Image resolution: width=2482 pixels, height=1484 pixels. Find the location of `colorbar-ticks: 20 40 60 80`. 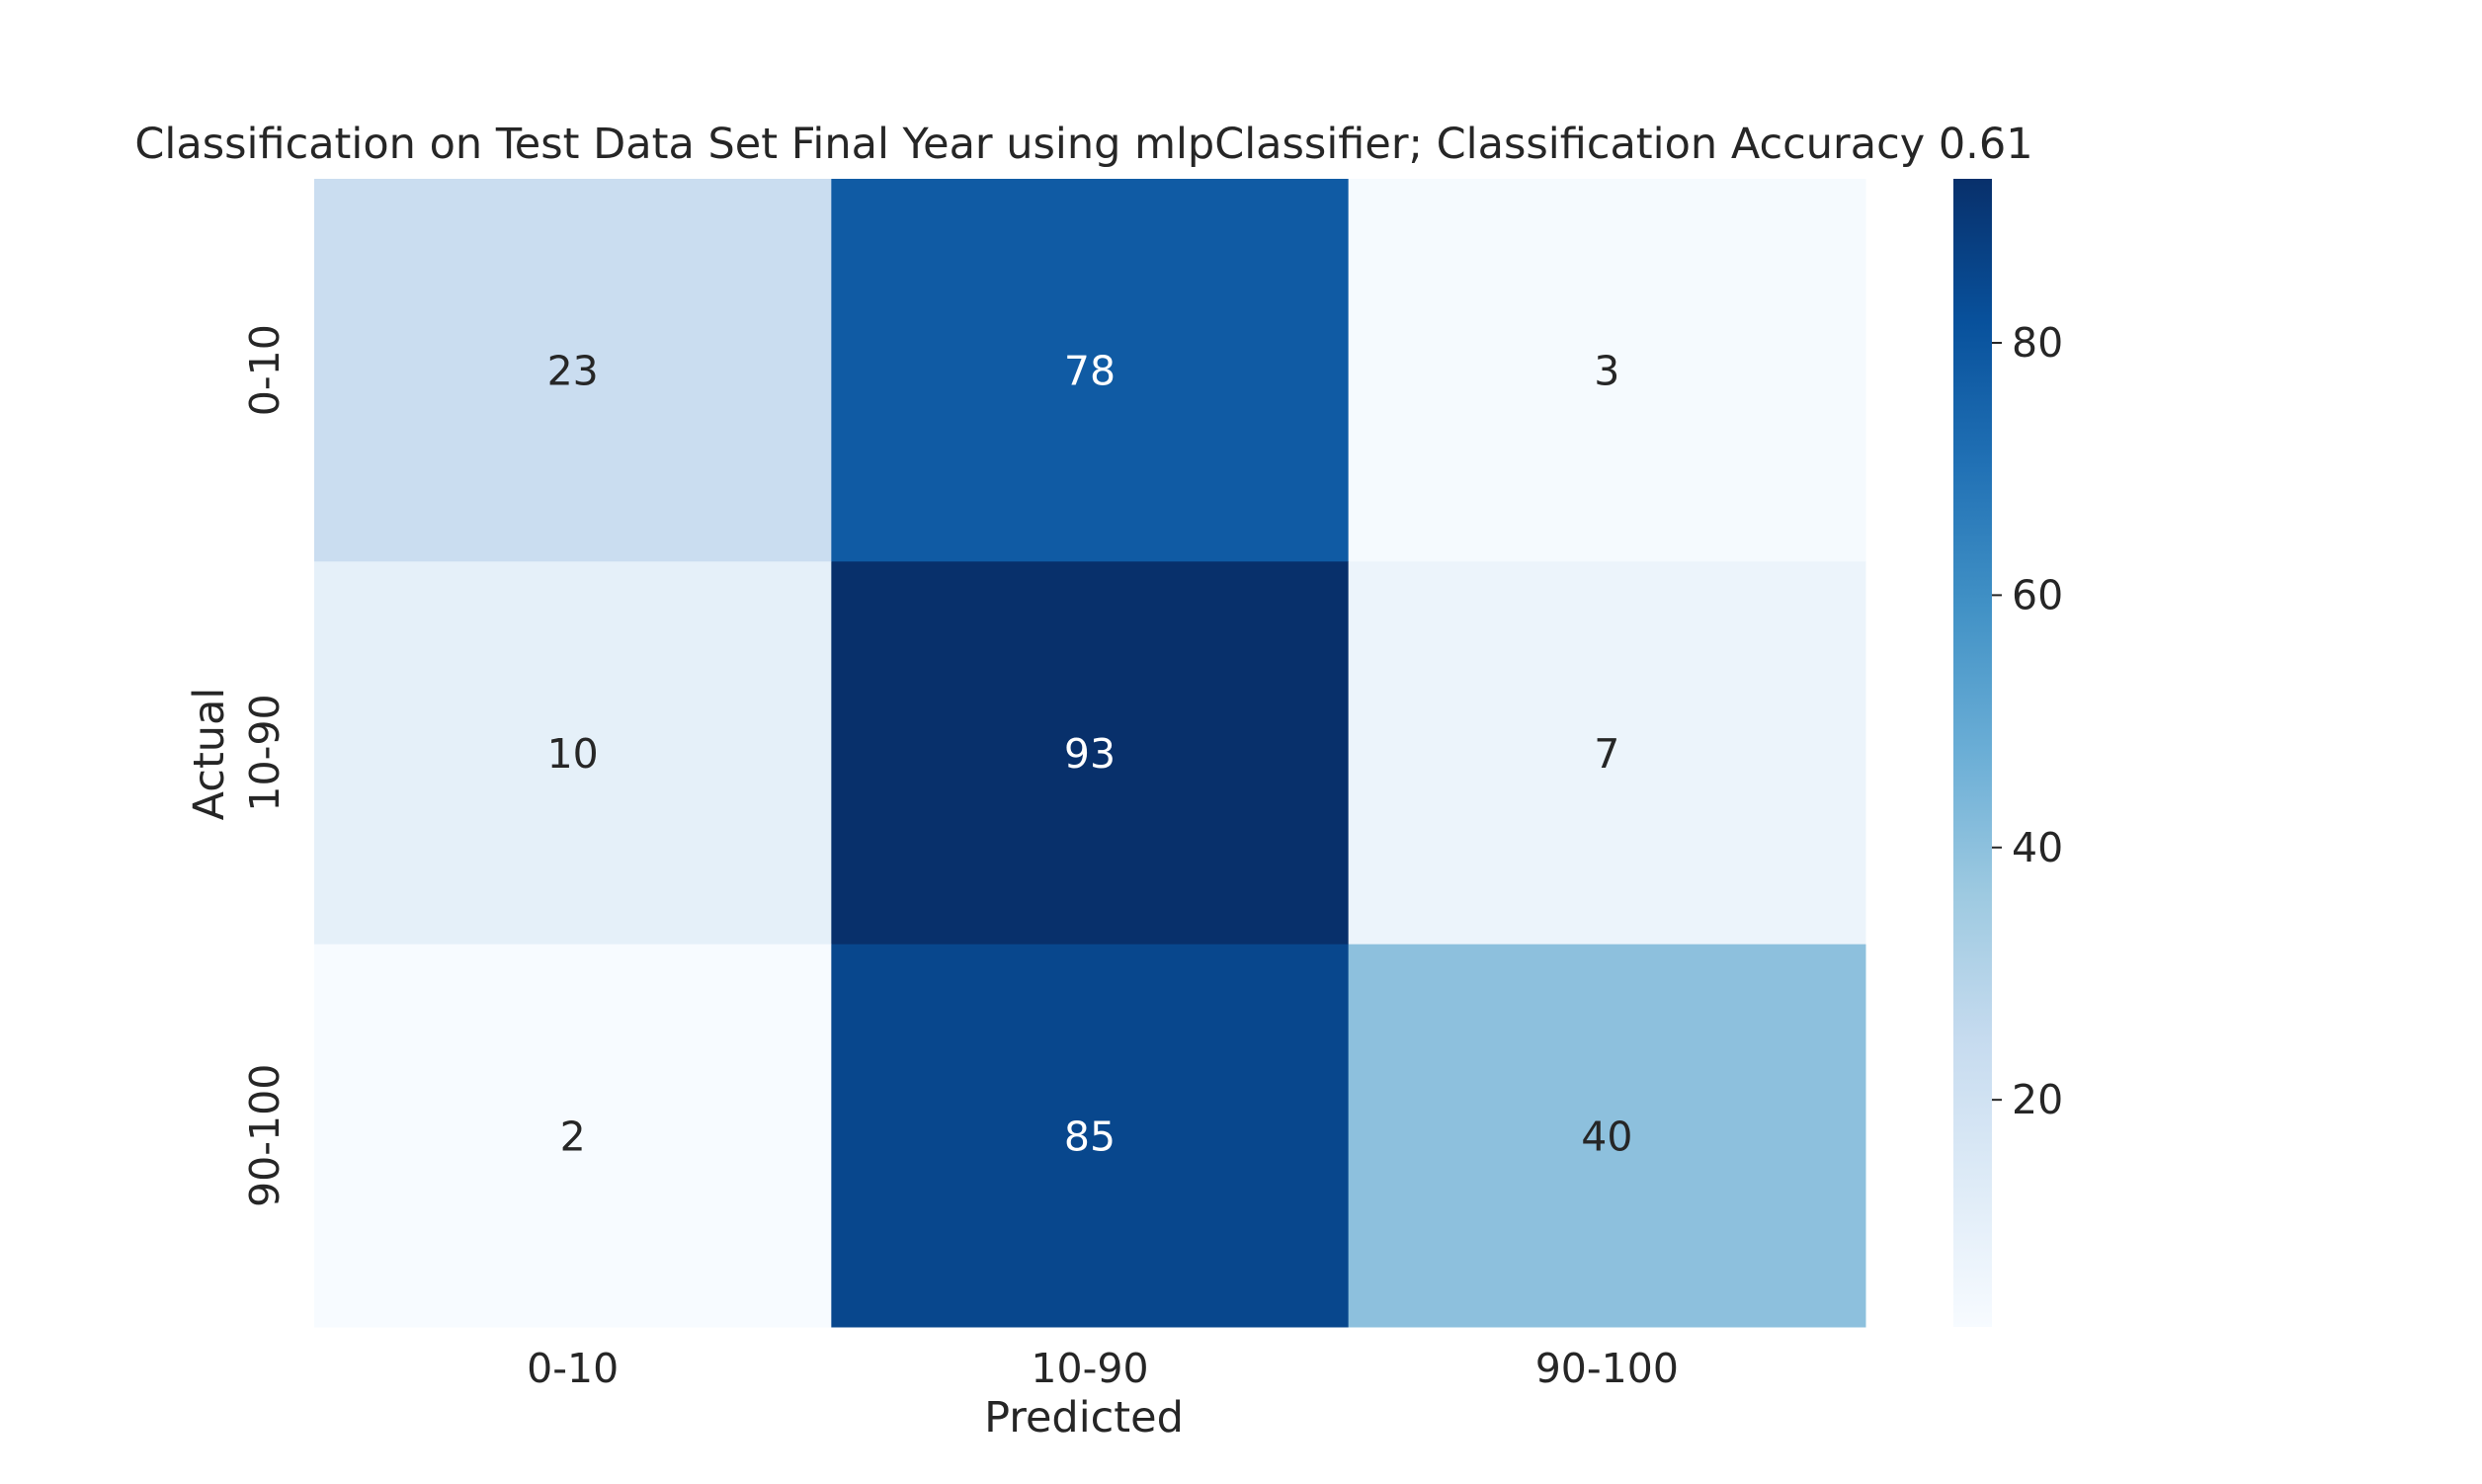

colorbar-ticks: 20 40 60 80 is located at coordinates (2028, 721).